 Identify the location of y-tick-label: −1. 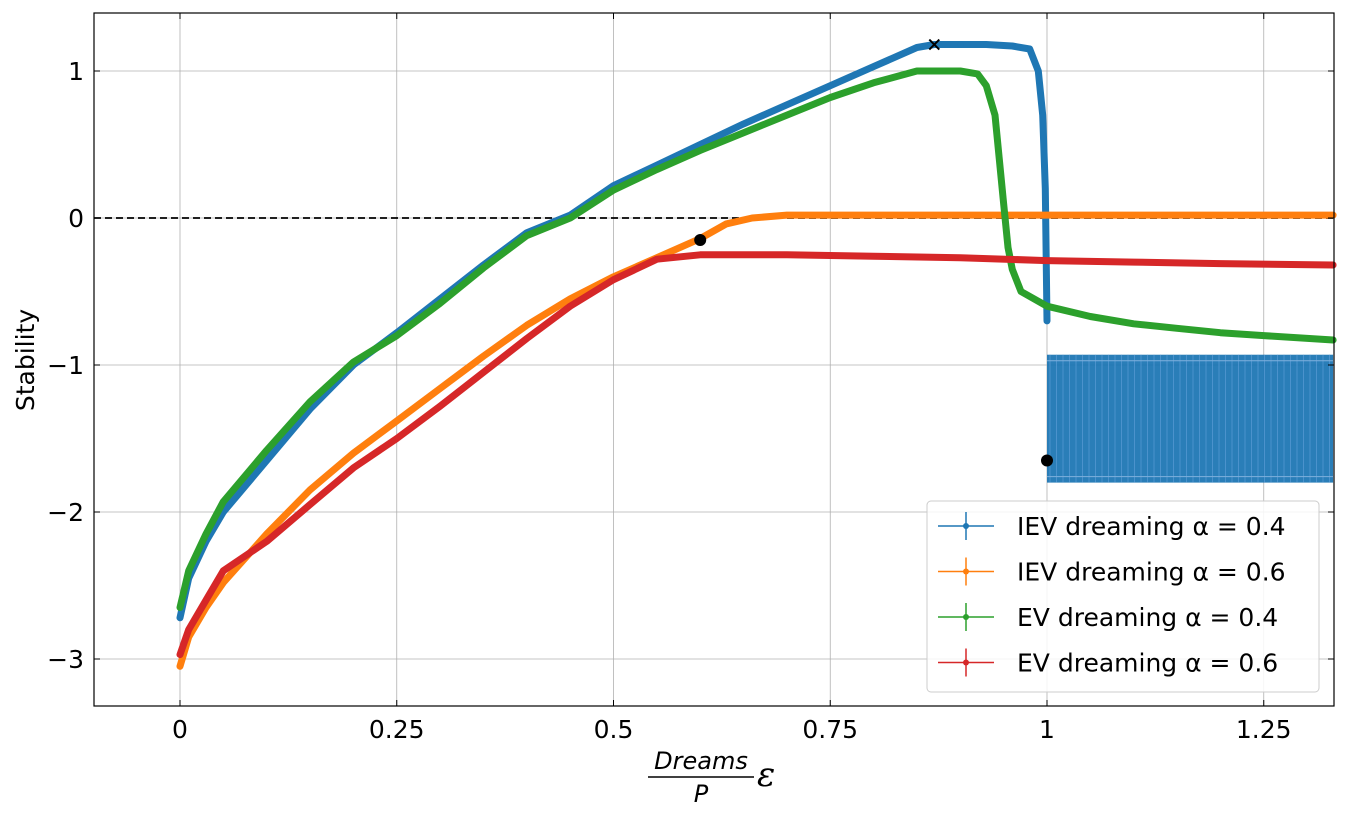
(65, 365).